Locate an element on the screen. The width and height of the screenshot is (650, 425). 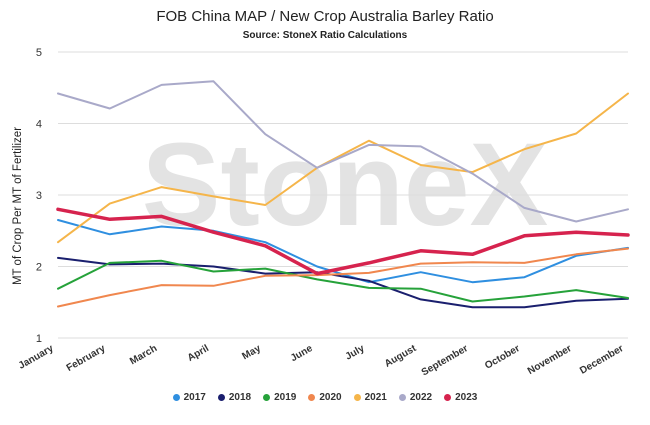
legend-item-2017: 2017 is located at coordinates (189, 397).